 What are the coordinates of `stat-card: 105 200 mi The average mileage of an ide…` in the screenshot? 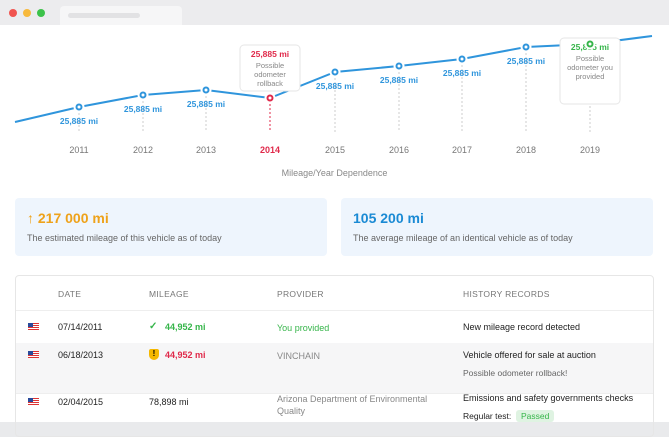 It's located at (497, 227).